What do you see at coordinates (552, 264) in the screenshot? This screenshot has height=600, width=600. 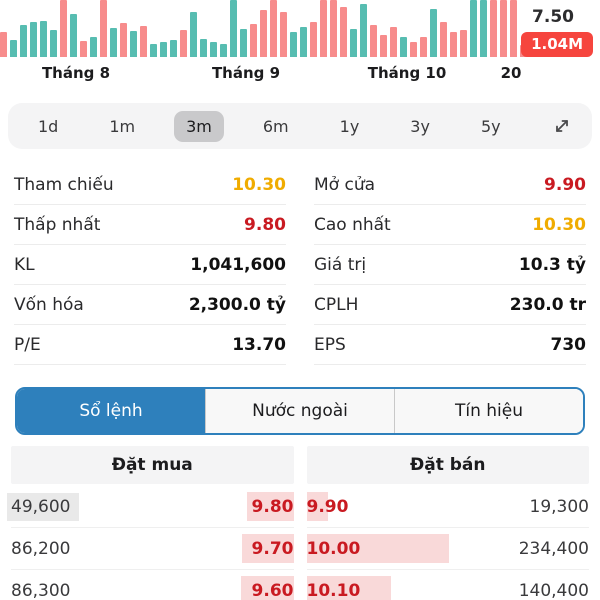 I see `stat-value: 10.3 tỷ` at bounding box center [552, 264].